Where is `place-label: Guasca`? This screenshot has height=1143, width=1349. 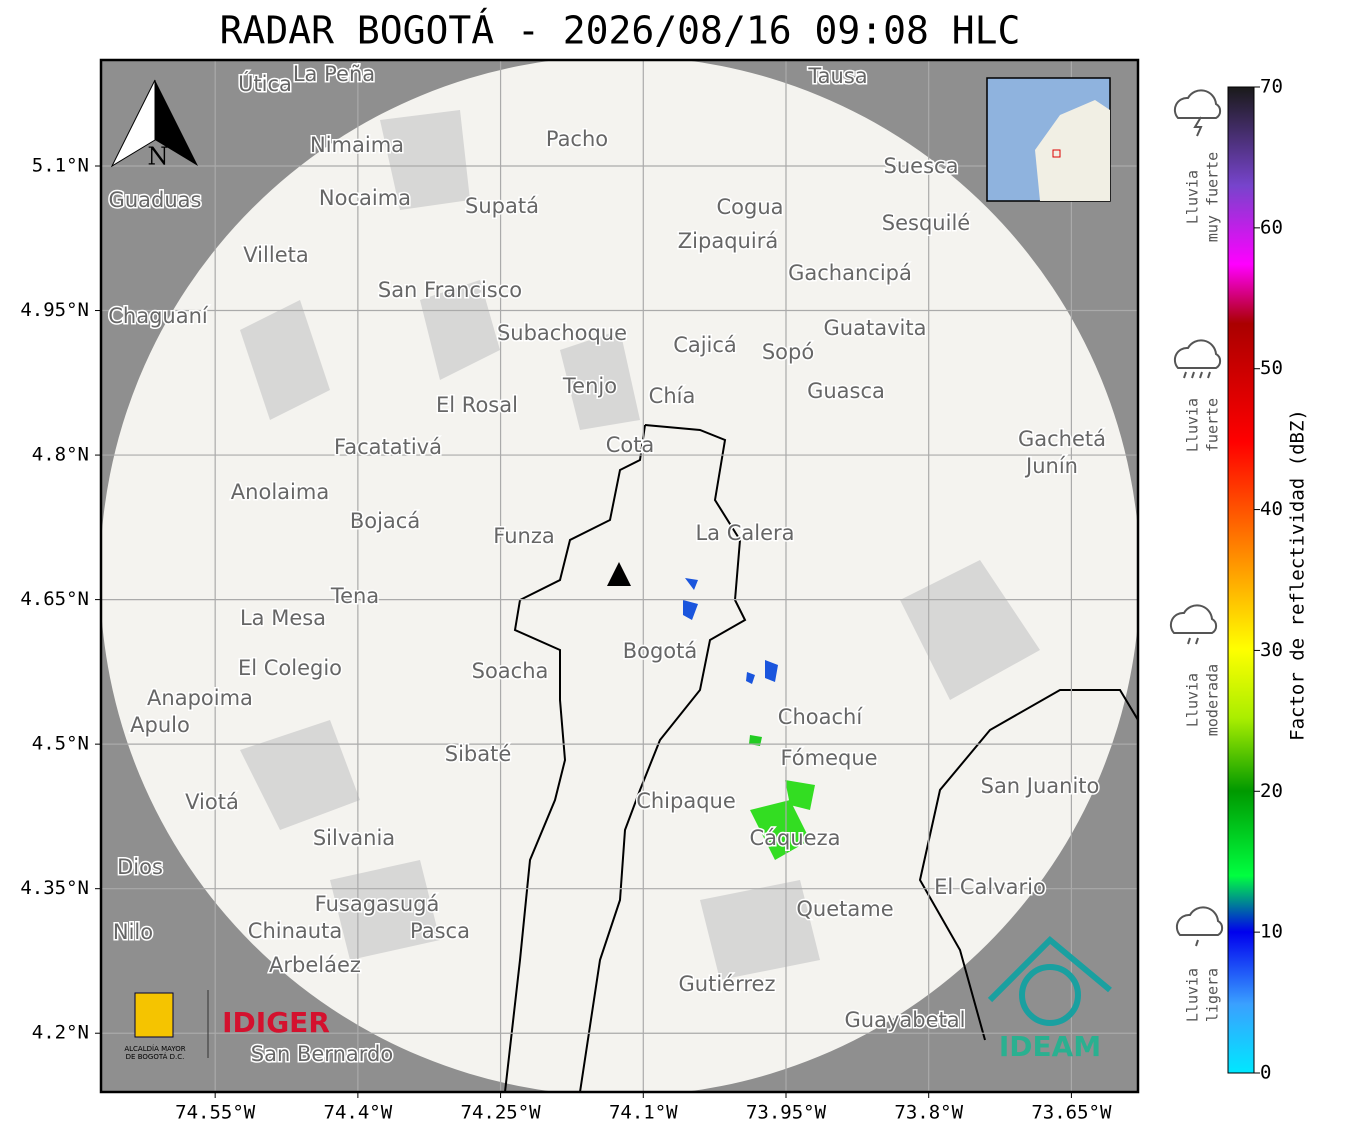 place-label: Guasca is located at coordinates (846, 391).